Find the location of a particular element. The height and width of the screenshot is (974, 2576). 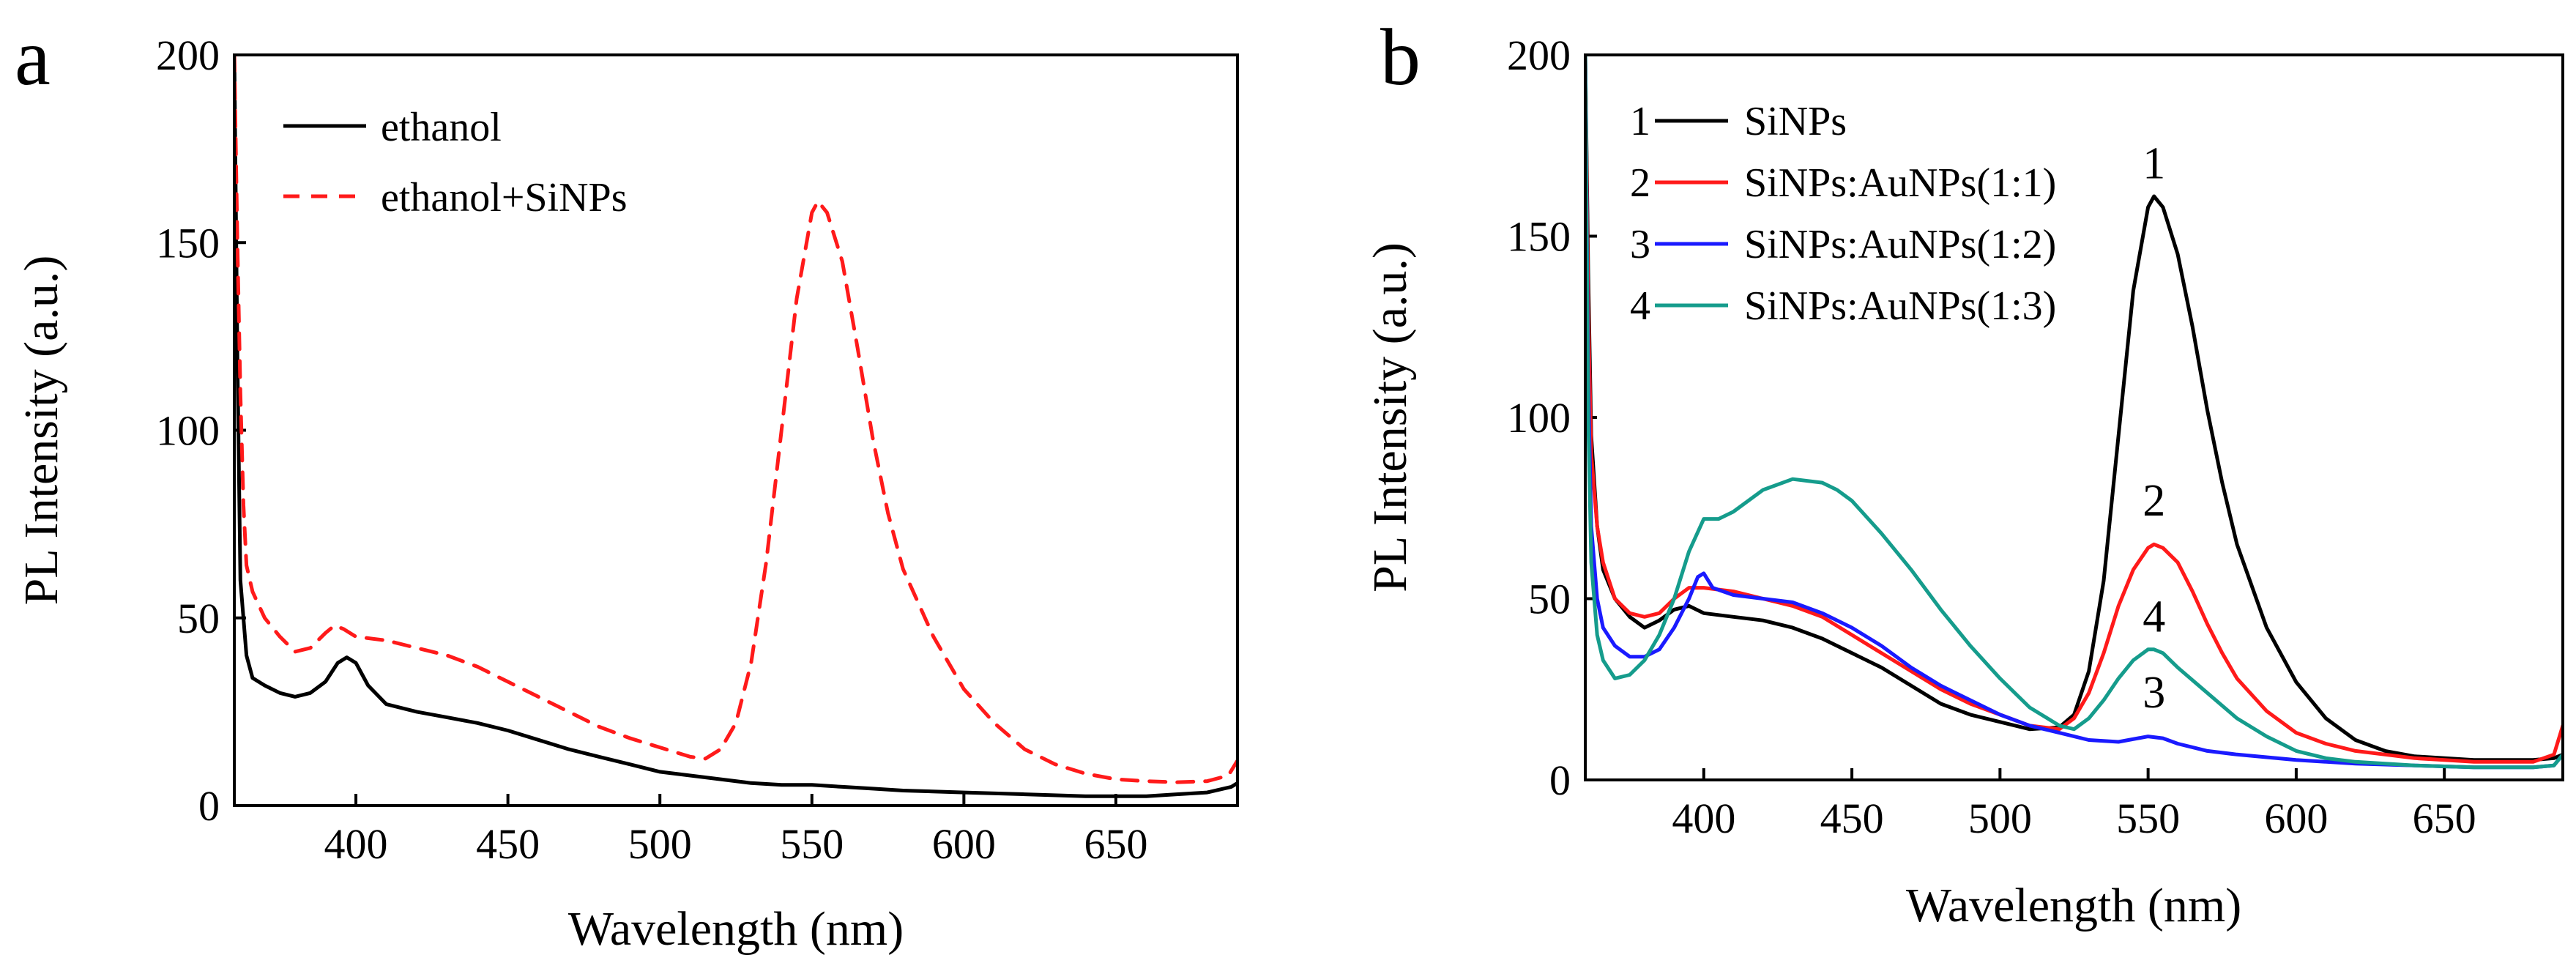

panel-a-x-tick-label-600: 600 is located at coordinates (964, 844).